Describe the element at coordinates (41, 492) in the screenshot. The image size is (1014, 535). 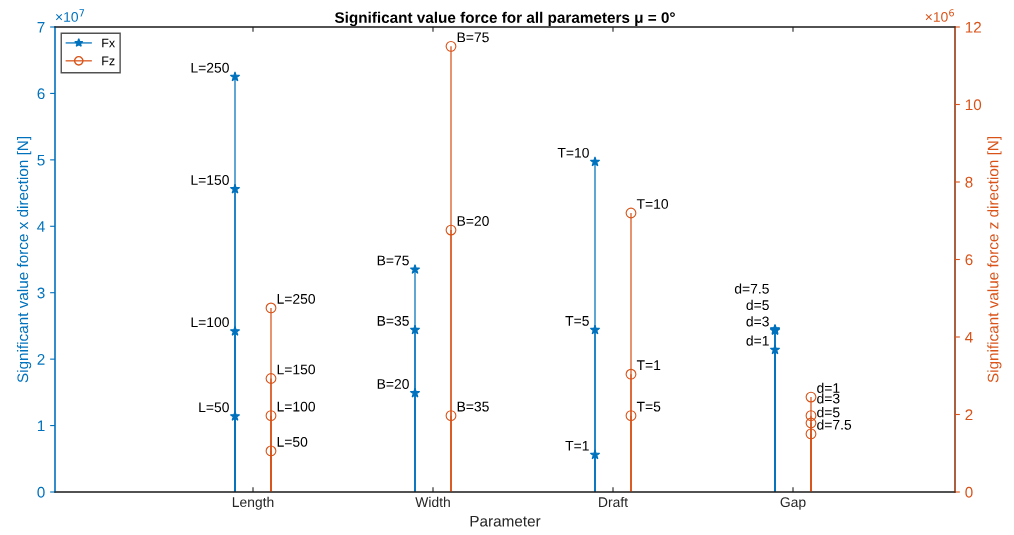
I see `y-tick-label: 0` at that location.